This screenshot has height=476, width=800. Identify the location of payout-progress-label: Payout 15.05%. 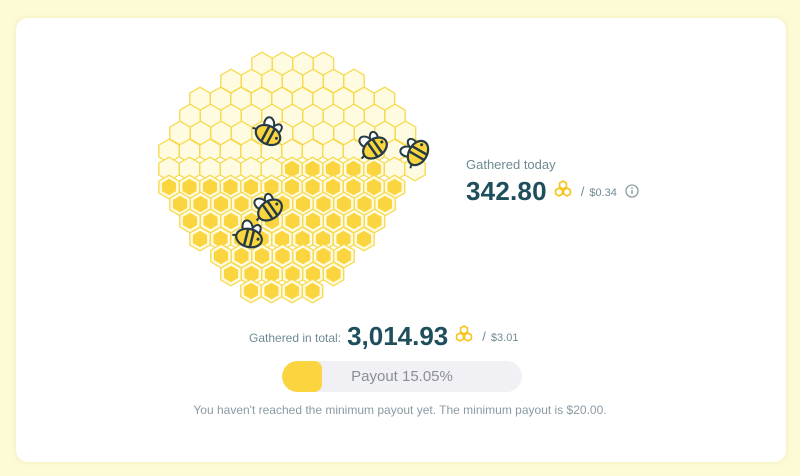
(402, 376).